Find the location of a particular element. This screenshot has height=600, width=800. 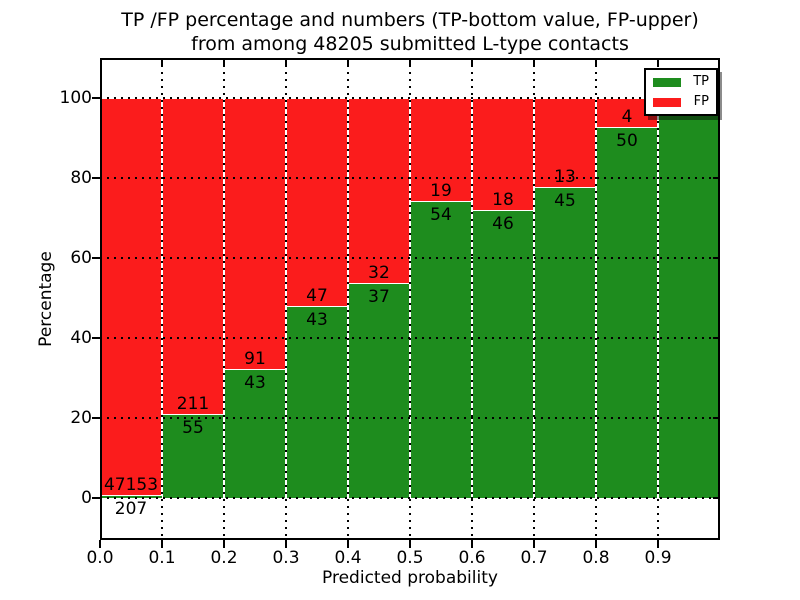

tp-count-label: 54 is located at coordinates (441, 215).